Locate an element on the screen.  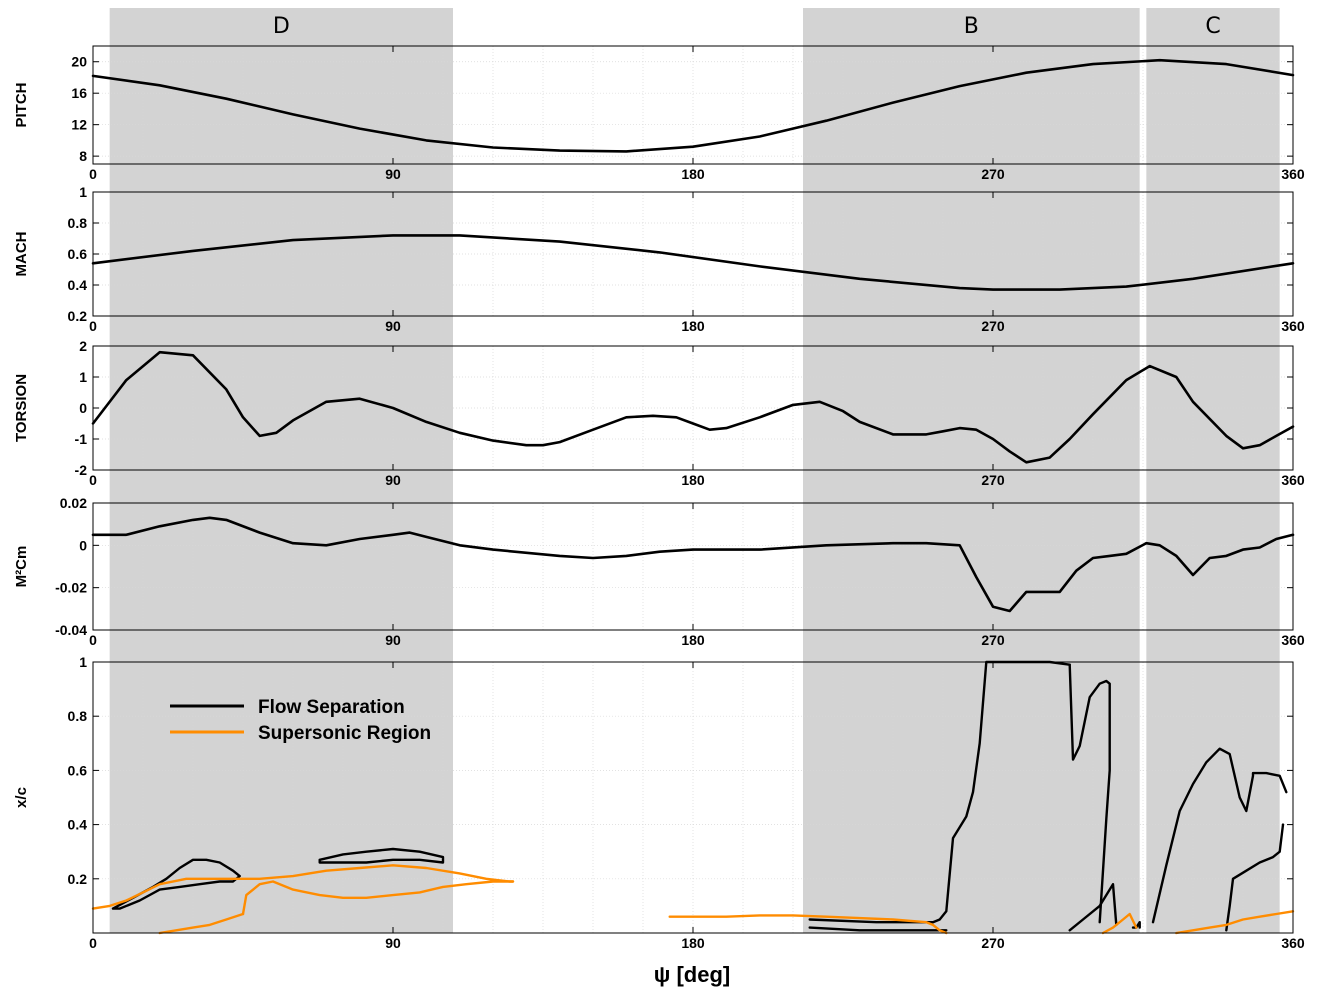
legend: Flow Separation Supersonic Region is located at coordinates (300, 720).